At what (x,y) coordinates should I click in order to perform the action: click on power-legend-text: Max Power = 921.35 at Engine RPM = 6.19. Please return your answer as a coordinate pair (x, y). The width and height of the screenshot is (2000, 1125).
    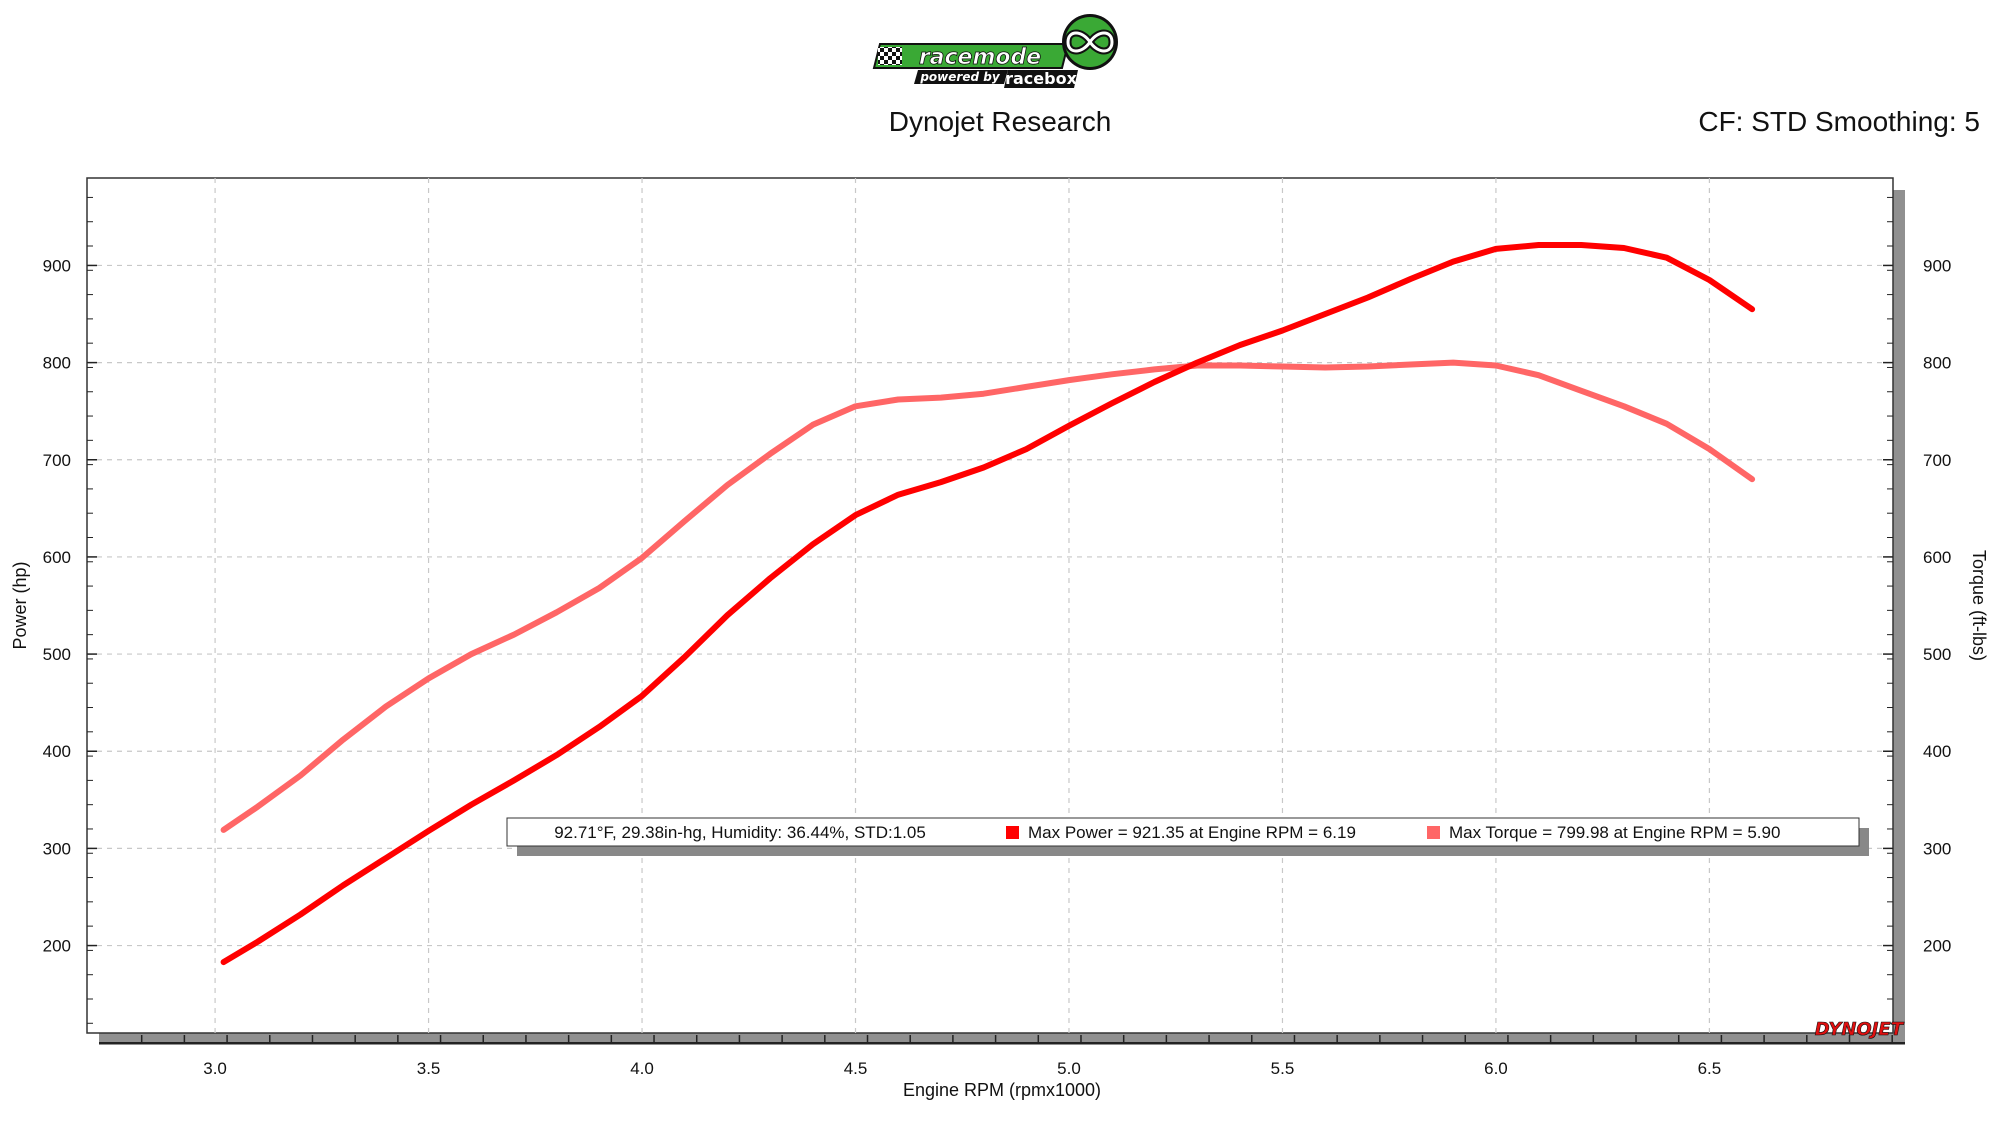
    Looking at the image, I should click on (1192, 832).